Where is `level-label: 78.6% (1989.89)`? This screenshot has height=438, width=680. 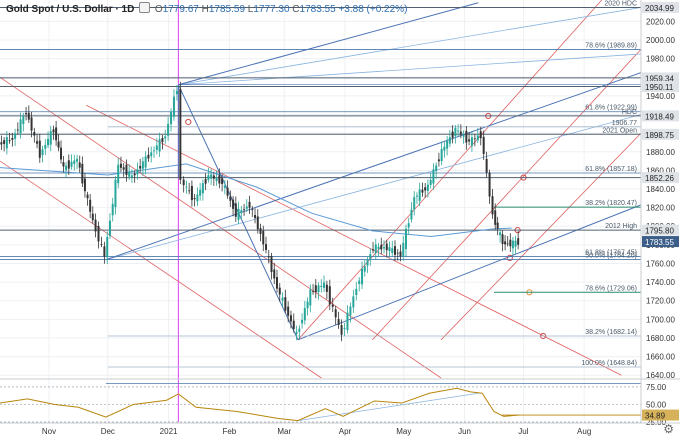
level-label: 78.6% (1989.89) is located at coordinates (611, 45).